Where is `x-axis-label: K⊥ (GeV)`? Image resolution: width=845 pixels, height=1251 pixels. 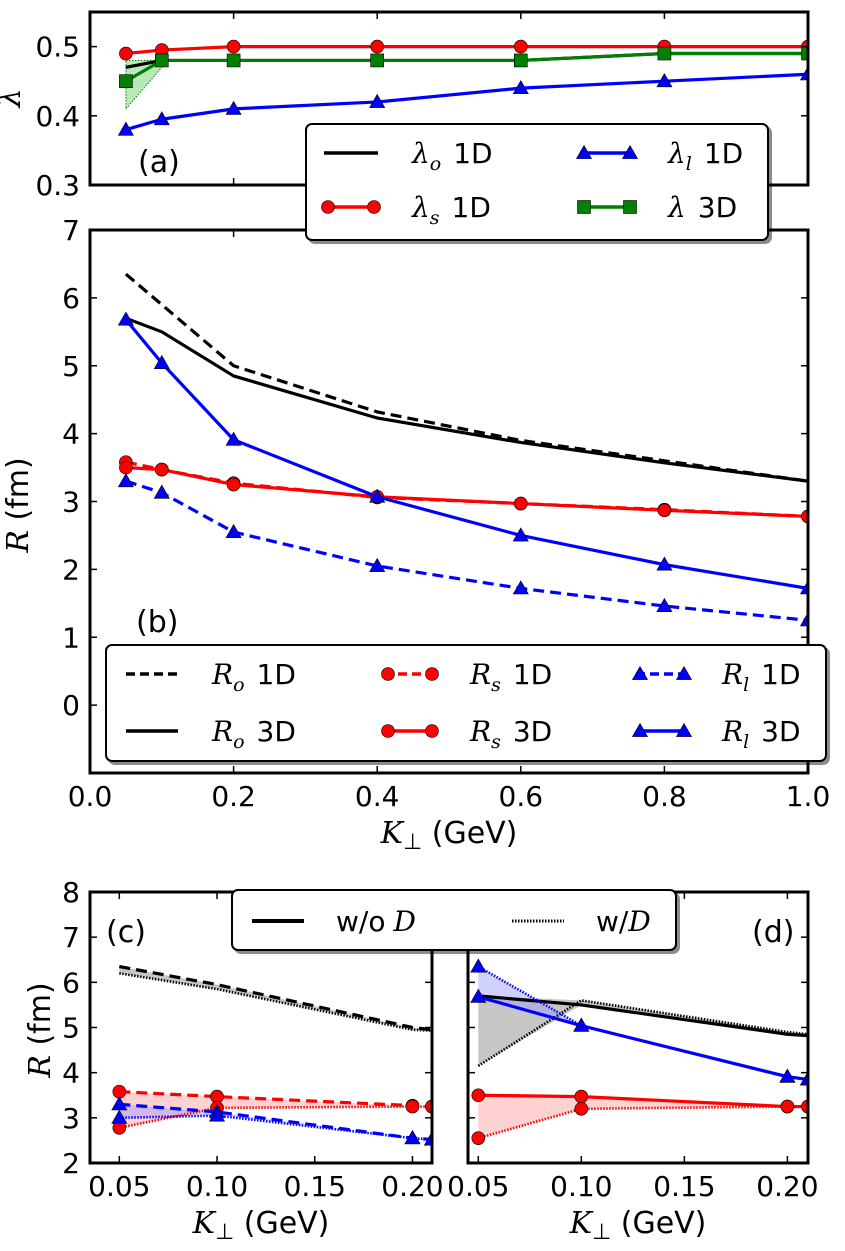
x-axis-label: K⊥ (GeV) is located at coordinates (261, 1225).